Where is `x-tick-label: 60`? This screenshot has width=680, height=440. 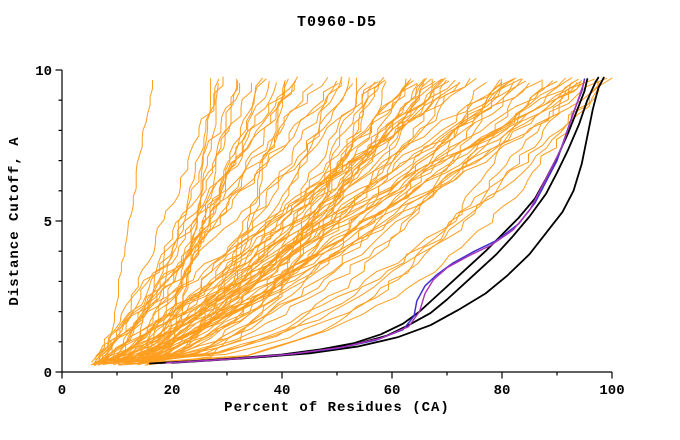
x-tick-label: 60 is located at coordinates (392, 391).